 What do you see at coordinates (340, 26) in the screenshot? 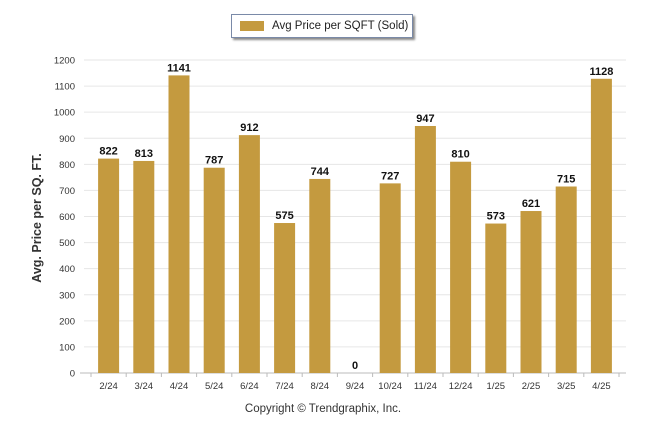
I see `legend-label: Avg Price per SQFT (Sold)` at bounding box center [340, 26].